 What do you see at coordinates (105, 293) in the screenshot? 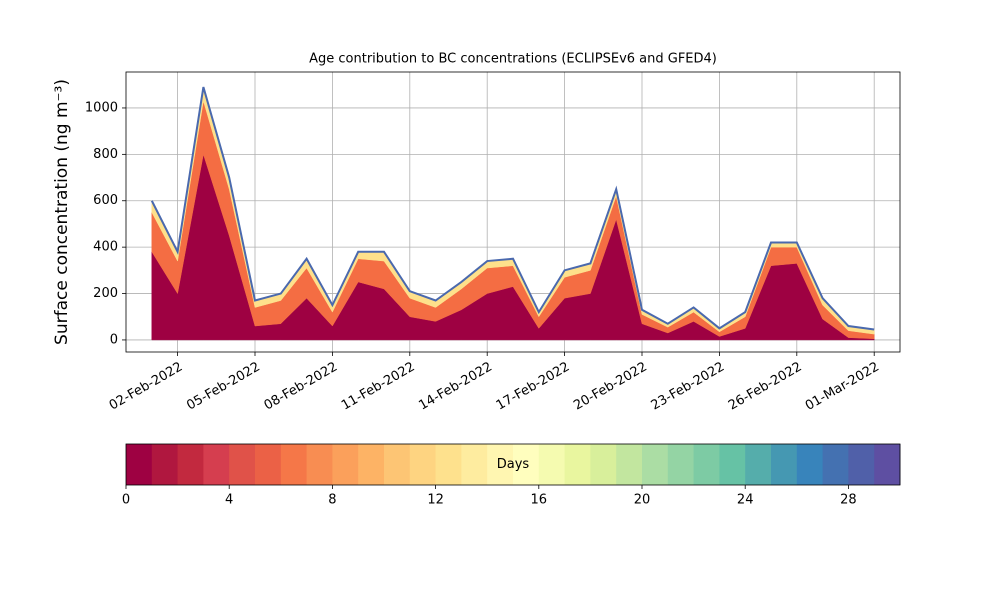
I see `y-tick-label: 200` at bounding box center [105, 293].